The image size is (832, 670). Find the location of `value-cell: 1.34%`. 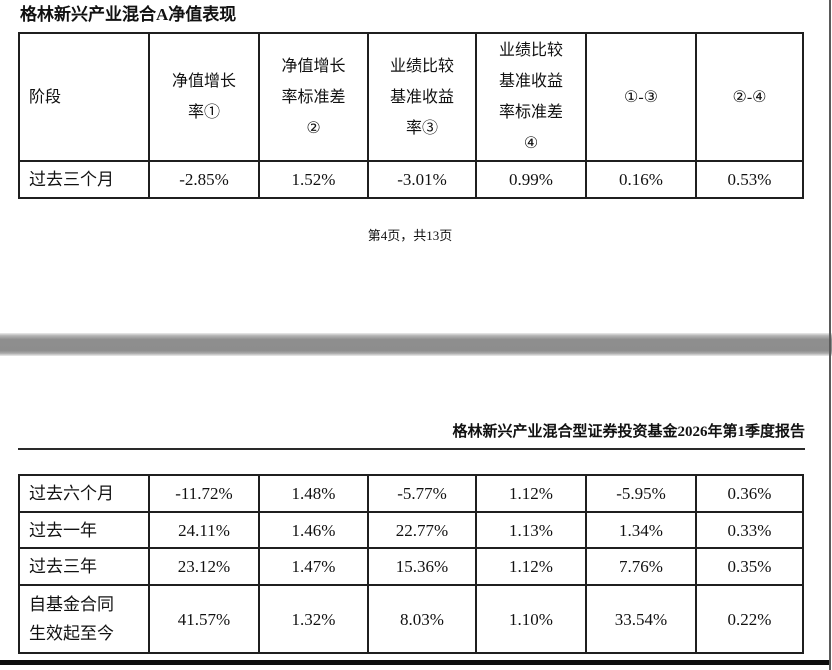

value-cell: 1.34% is located at coordinates (641, 530).